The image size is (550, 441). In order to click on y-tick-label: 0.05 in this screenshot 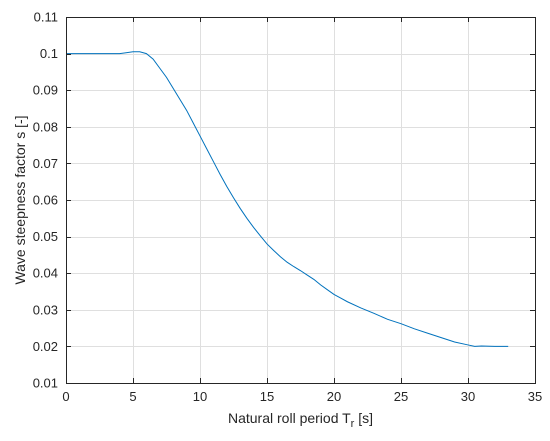, I will do `click(45, 236)`.